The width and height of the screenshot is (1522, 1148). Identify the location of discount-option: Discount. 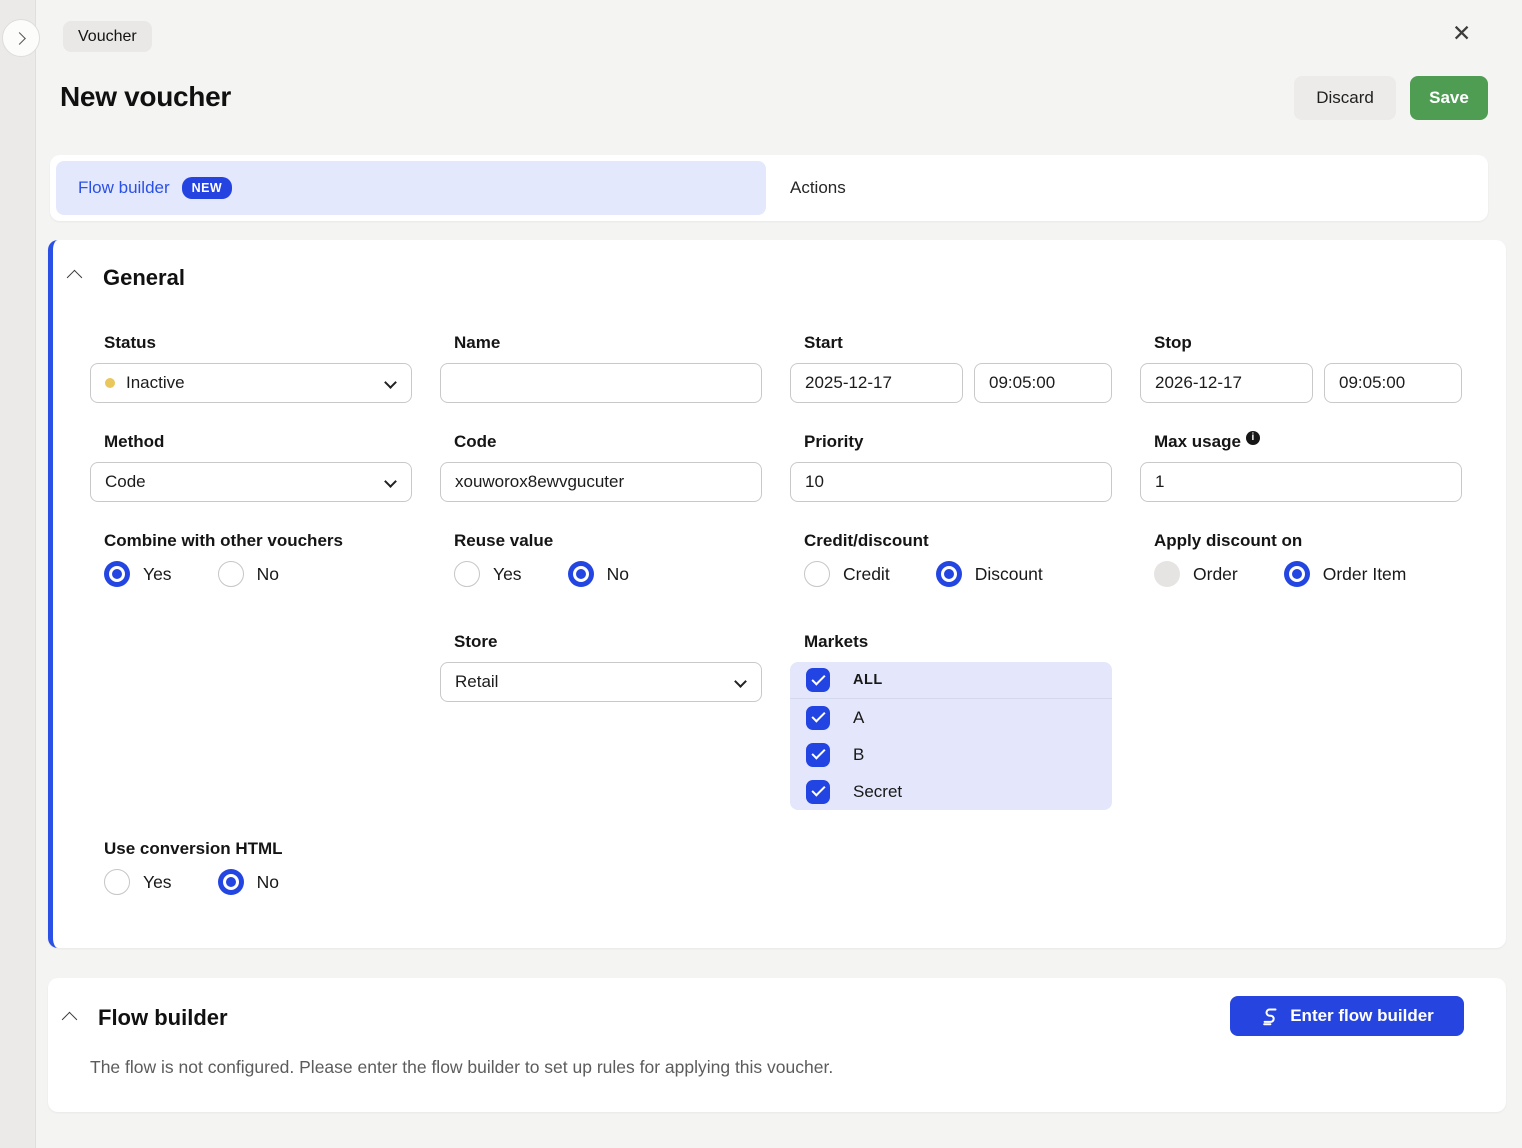
(989, 574).